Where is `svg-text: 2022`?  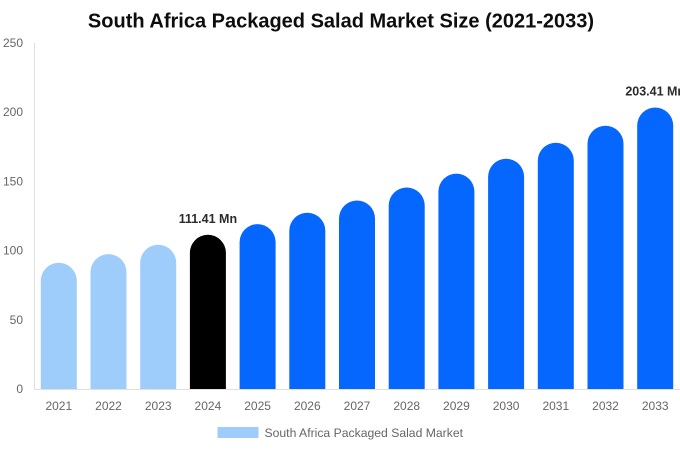
svg-text: 2022 is located at coordinates (108, 406).